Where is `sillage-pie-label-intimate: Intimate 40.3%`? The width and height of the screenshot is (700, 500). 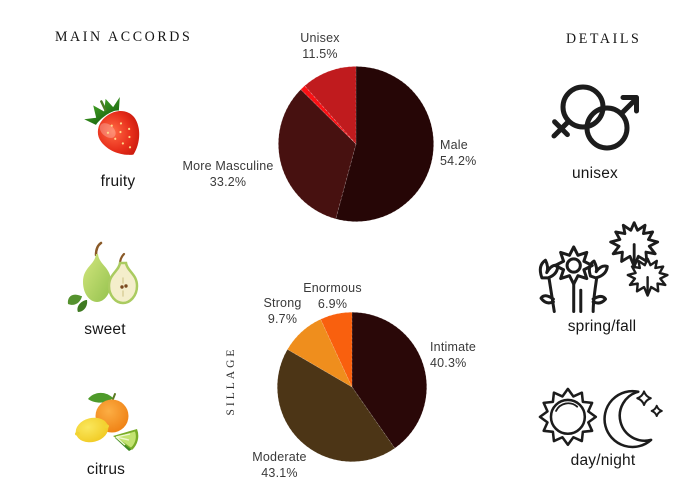
sillage-pie-label-intimate: Intimate 40.3% is located at coordinates (453, 355).